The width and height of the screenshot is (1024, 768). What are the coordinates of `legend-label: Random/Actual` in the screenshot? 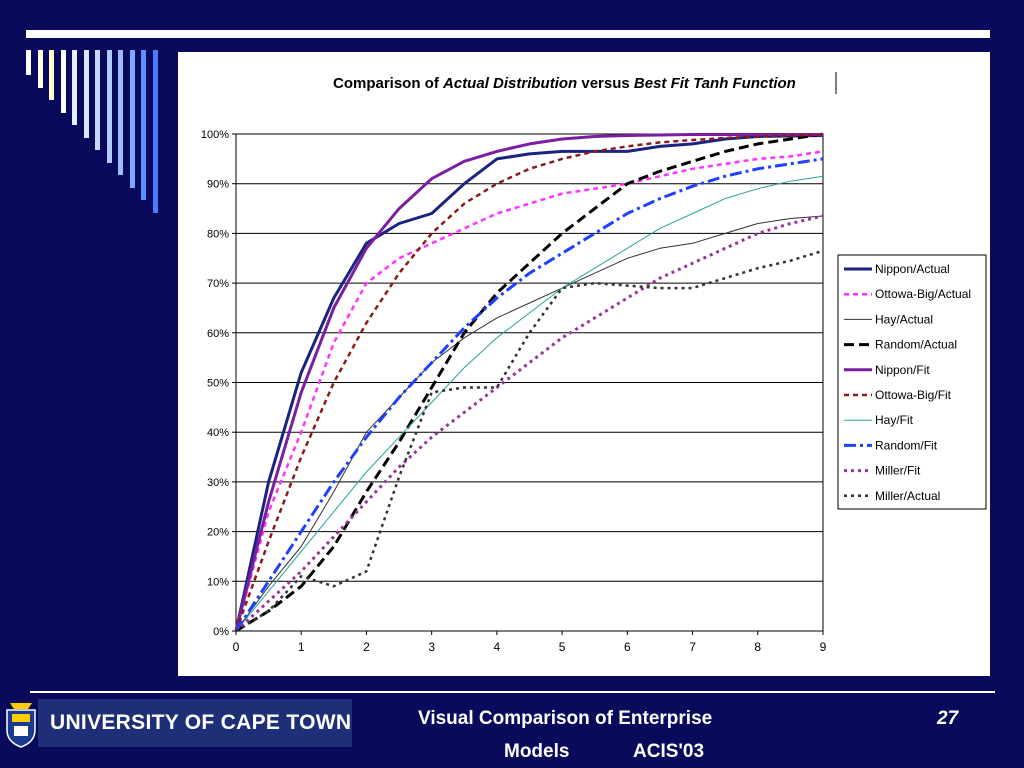 It's located at (916, 345).